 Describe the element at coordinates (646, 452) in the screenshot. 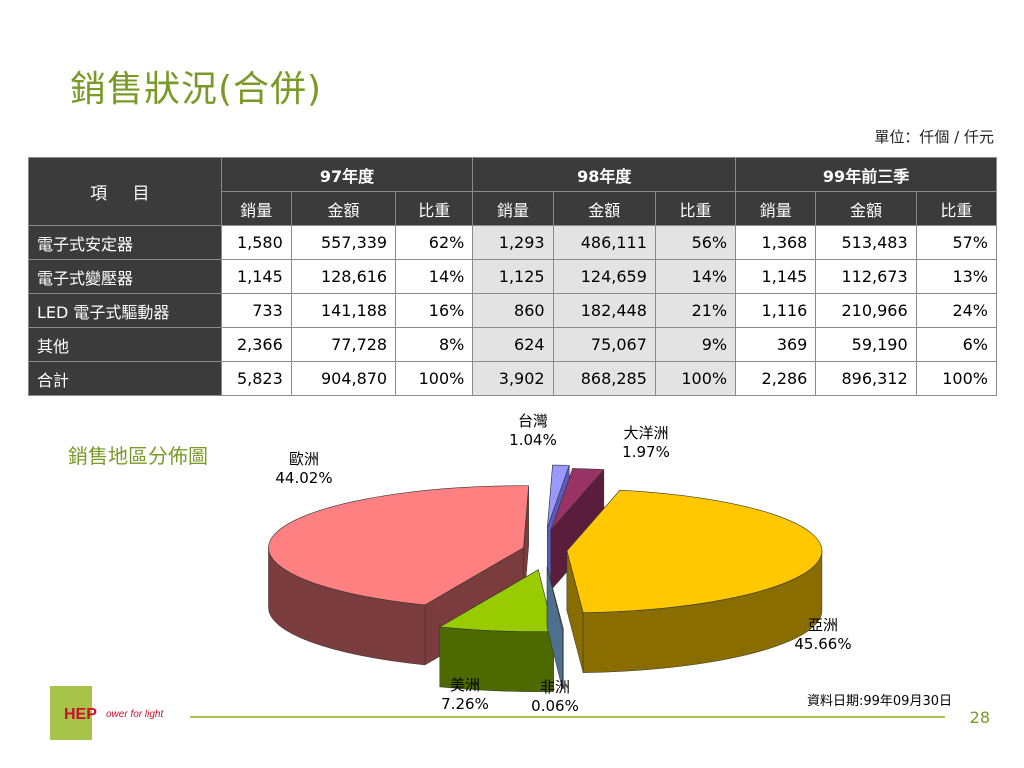

I see `pie-label-value: 1.97%` at that location.